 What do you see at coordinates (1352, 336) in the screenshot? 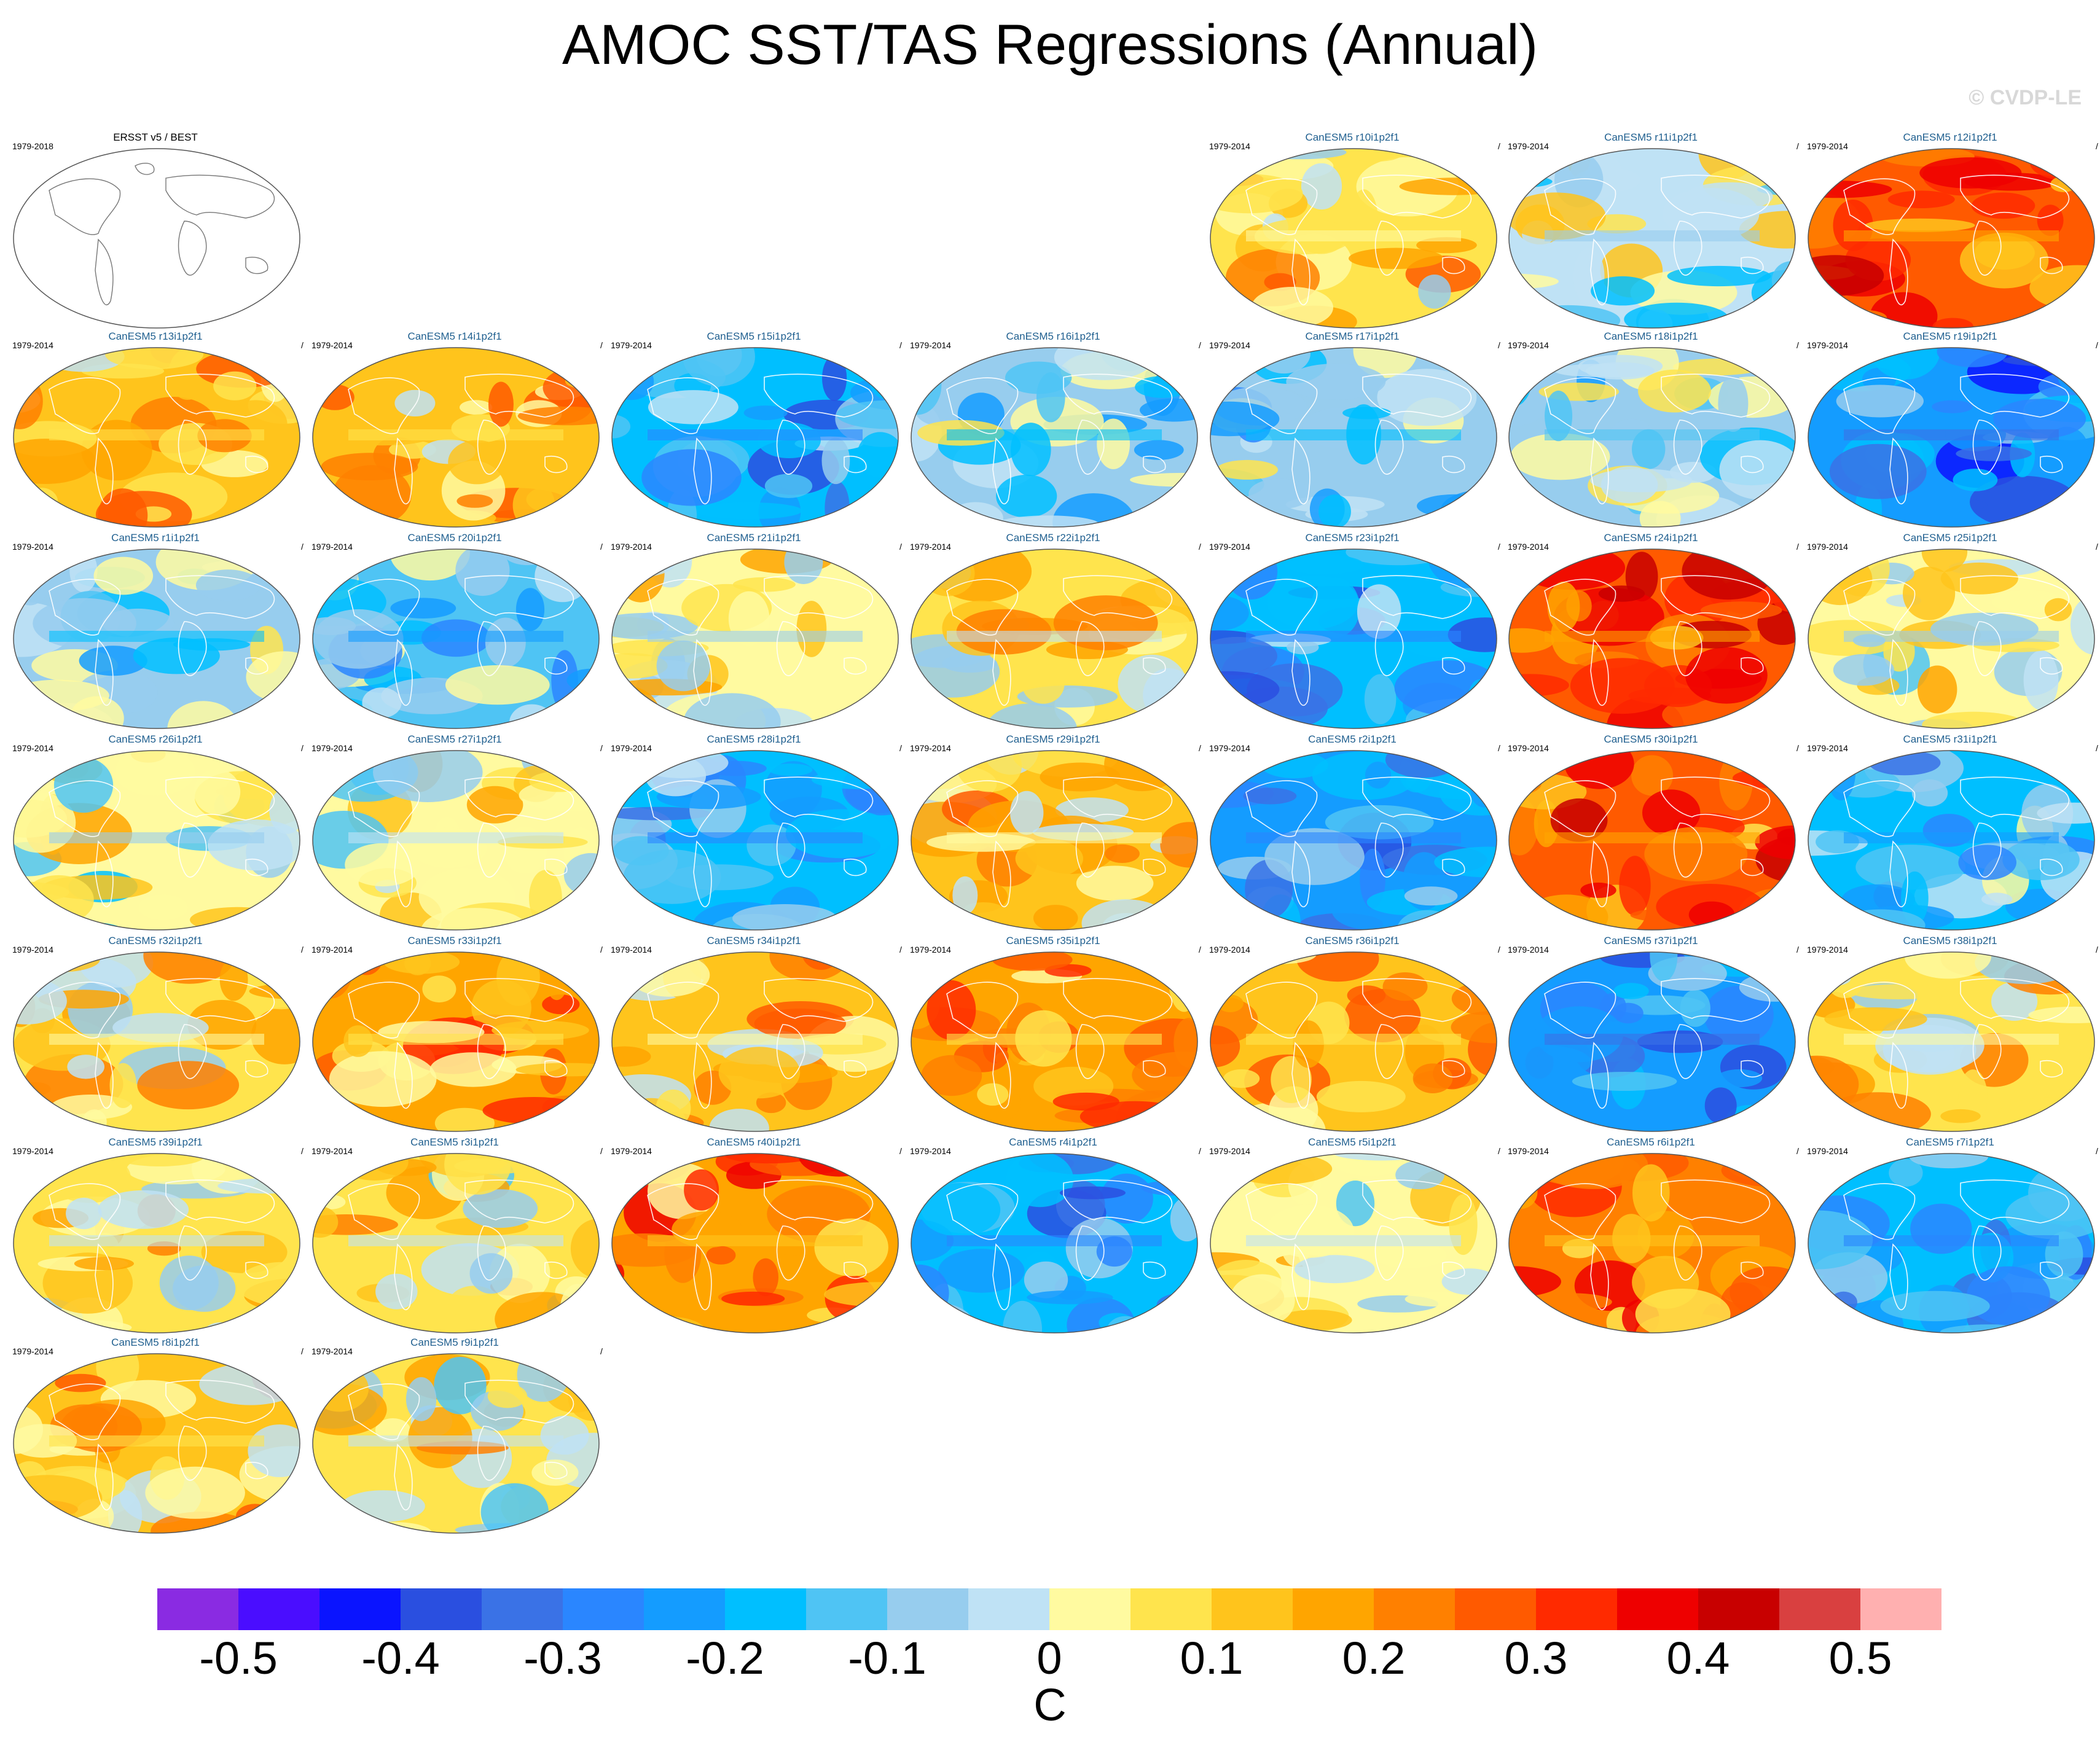
I see `panel-title: CanESM5 r17i1p2f1` at bounding box center [1352, 336].